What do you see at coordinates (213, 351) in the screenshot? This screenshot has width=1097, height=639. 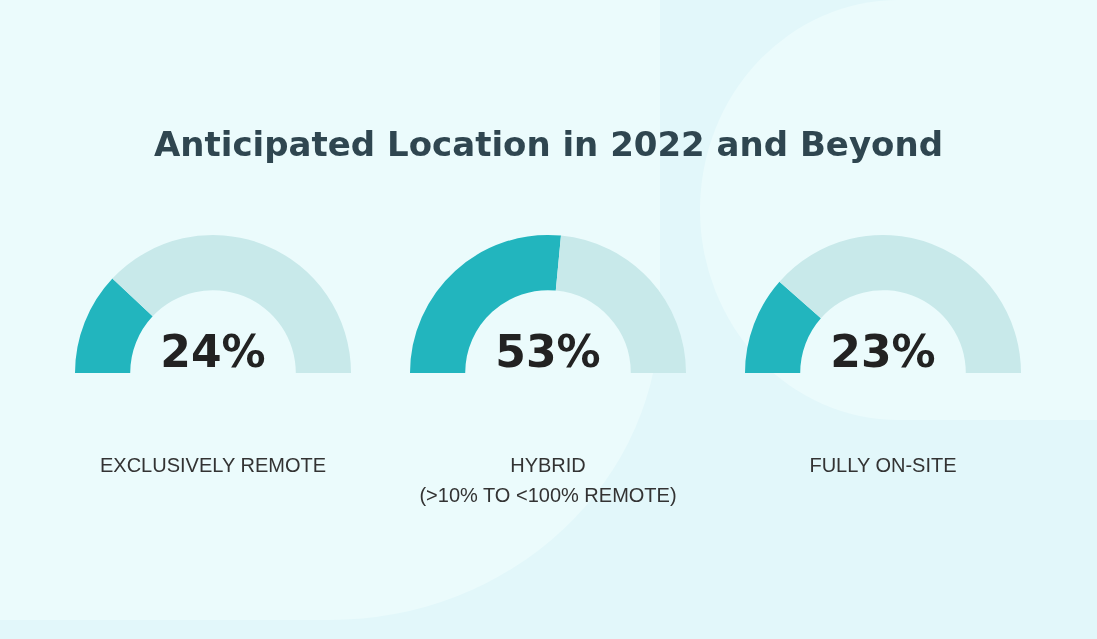 I see `text: 24%` at bounding box center [213, 351].